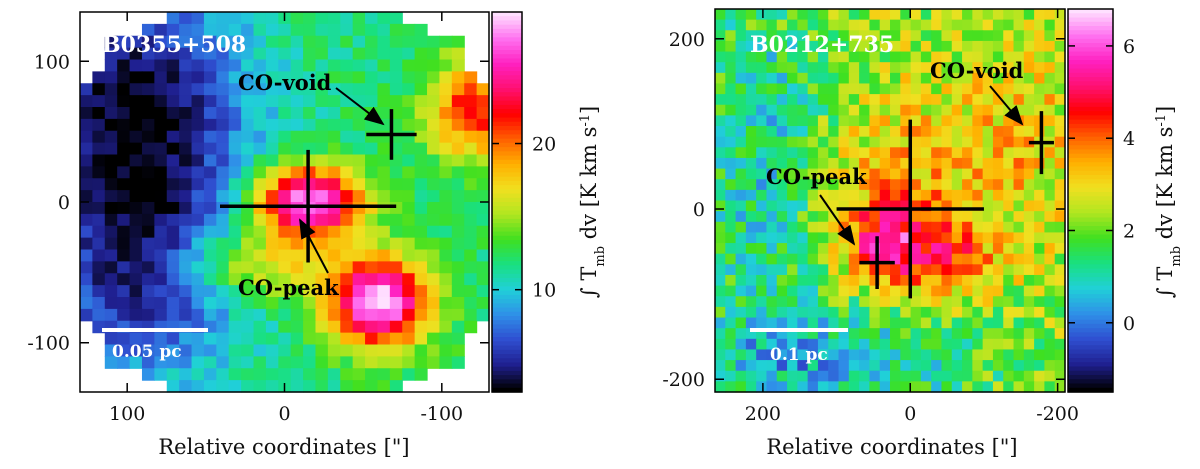  I want to click on co-void-label: CO-void, so click(977, 70).